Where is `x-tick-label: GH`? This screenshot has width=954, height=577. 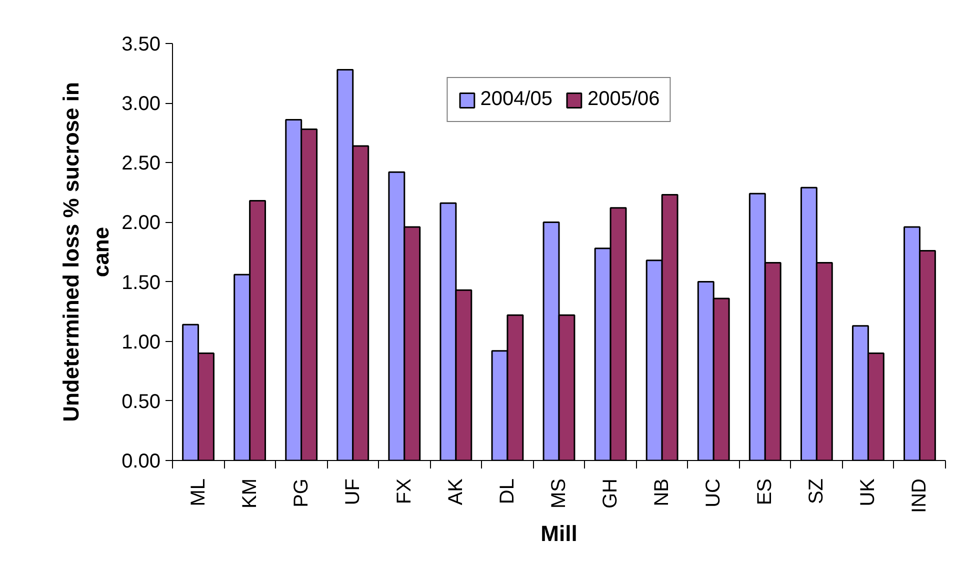
x-tick-label: GH is located at coordinates (611, 493).